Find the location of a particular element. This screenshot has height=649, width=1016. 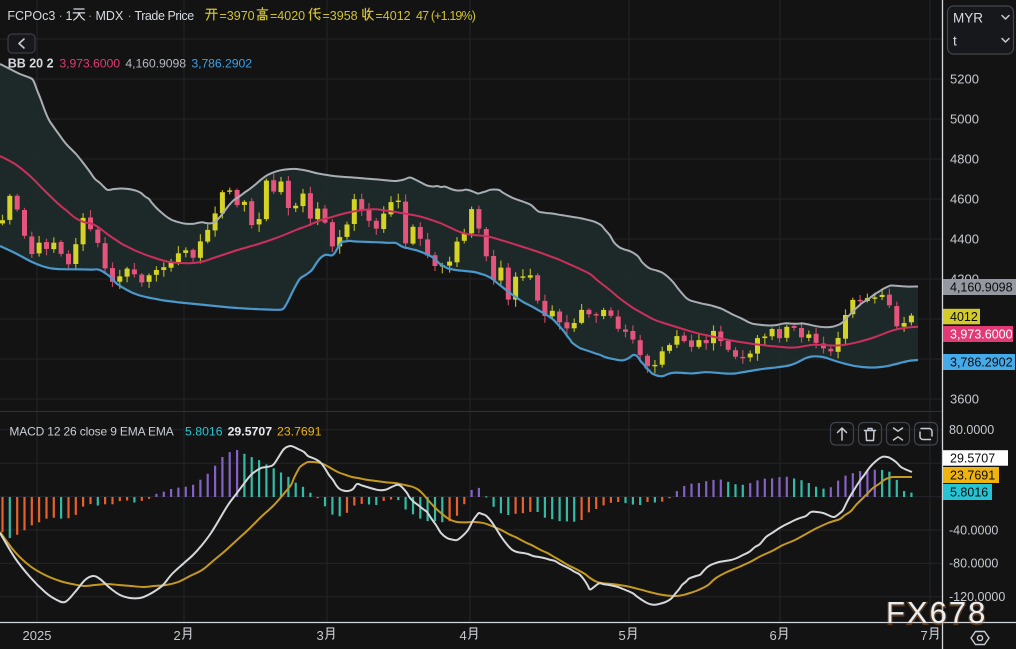

svg-text: 4600 is located at coordinates (964, 199).